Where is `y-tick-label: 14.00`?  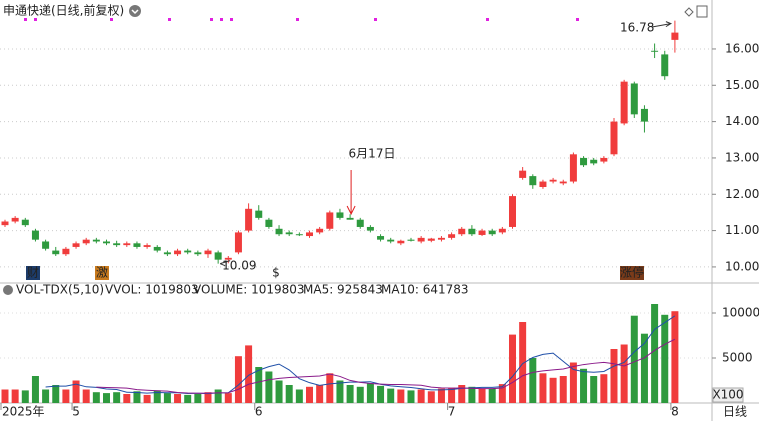
y-tick-label: 14.00 is located at coordinates (742, 121).